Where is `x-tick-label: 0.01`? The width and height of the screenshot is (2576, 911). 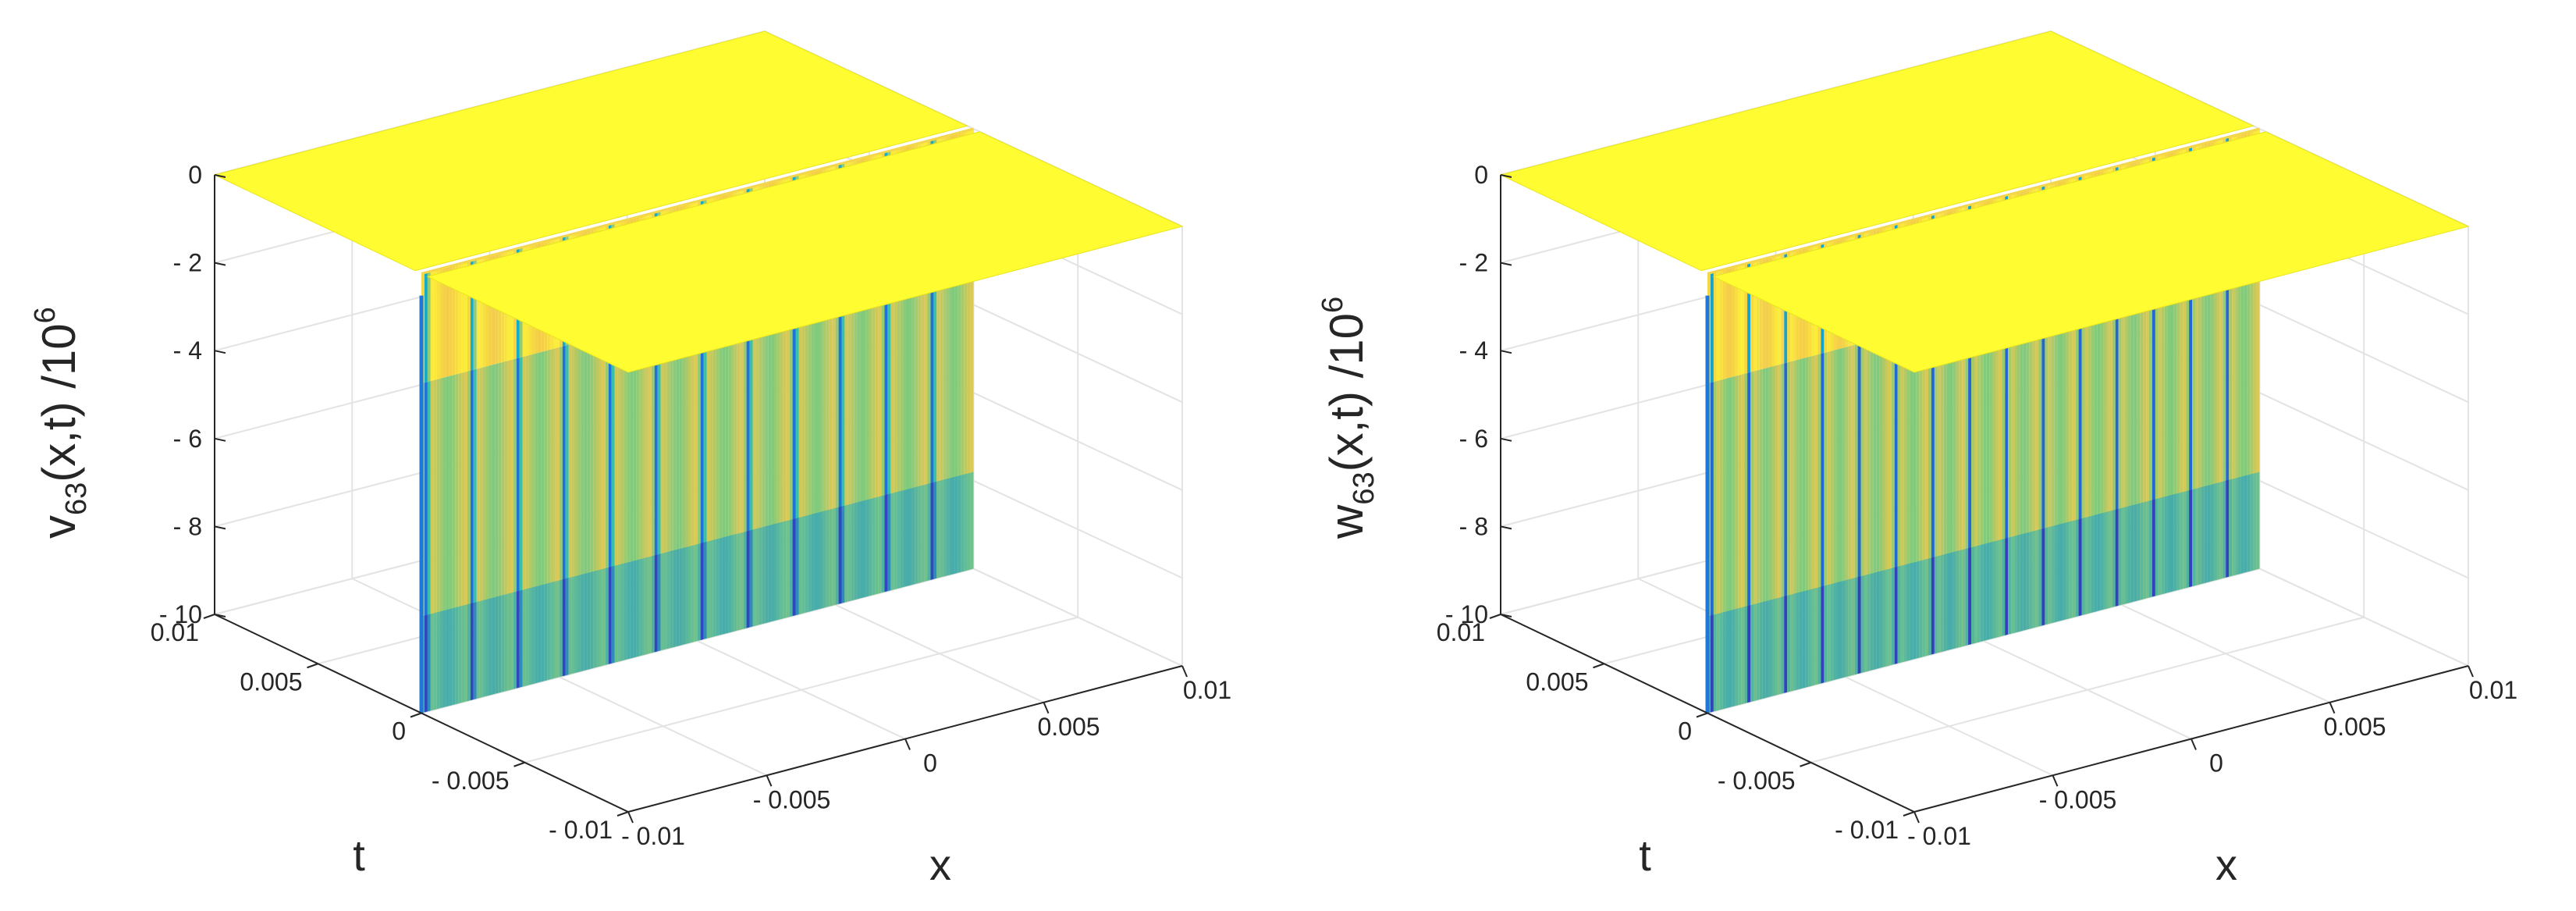 x-tick-label: 0.01 is located at coordinates (1207, 690).